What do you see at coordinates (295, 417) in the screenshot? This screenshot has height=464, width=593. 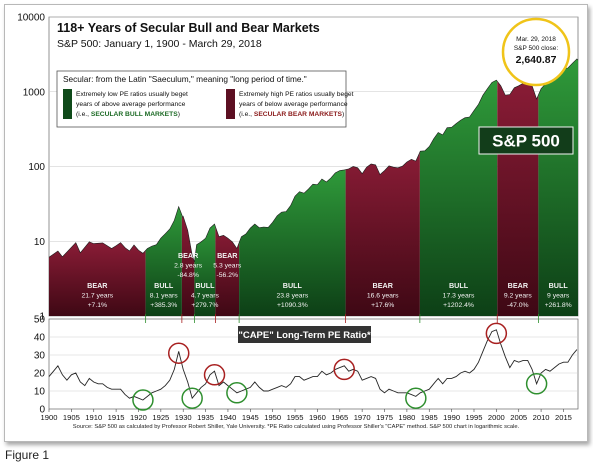 I see `year-tick-label: 1955` at bounding box center [295, 417].